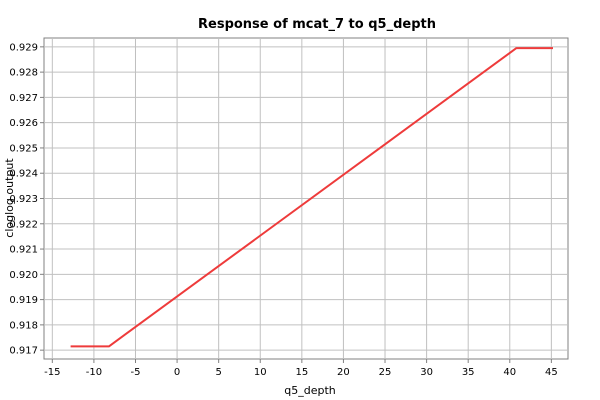  What do you see at coordinates (343, 372) in the screenshot?
I see `x-tick-label: 20` at bounding box center [343, 372].